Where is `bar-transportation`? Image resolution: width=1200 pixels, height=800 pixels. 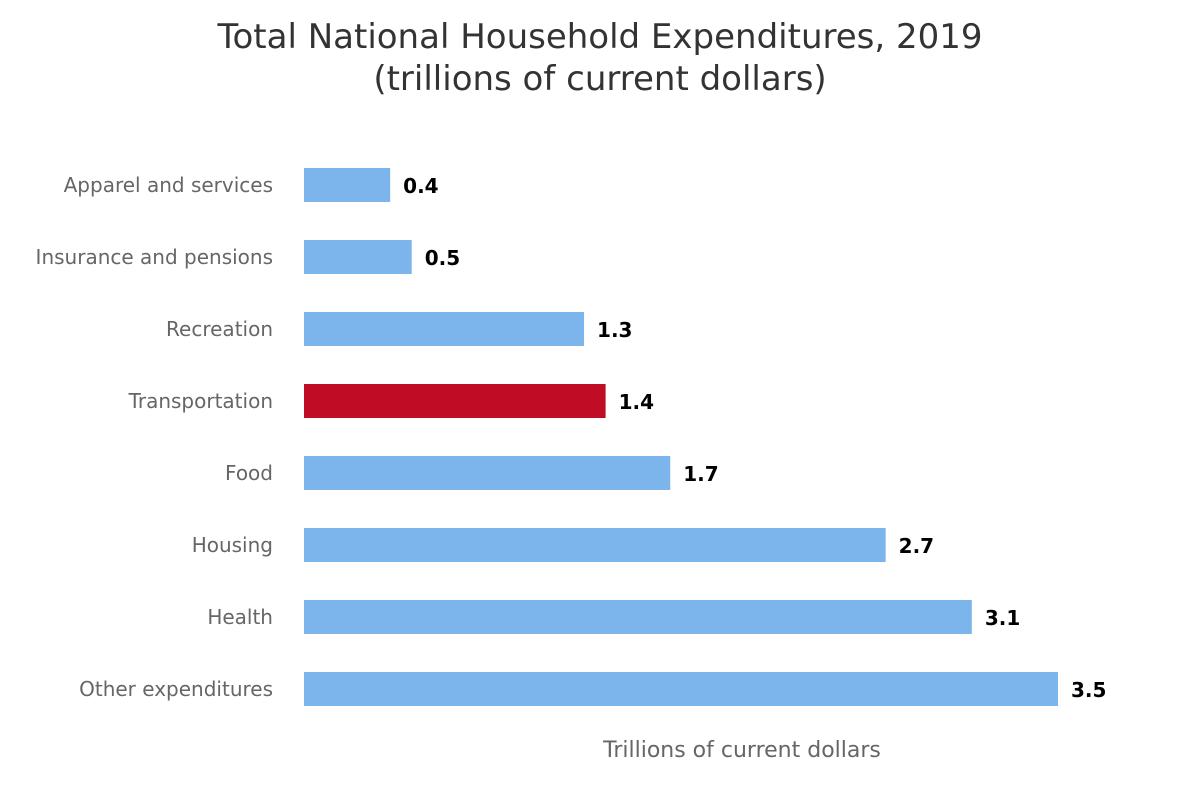
bar-transportation is located at coordinates (455, 401).